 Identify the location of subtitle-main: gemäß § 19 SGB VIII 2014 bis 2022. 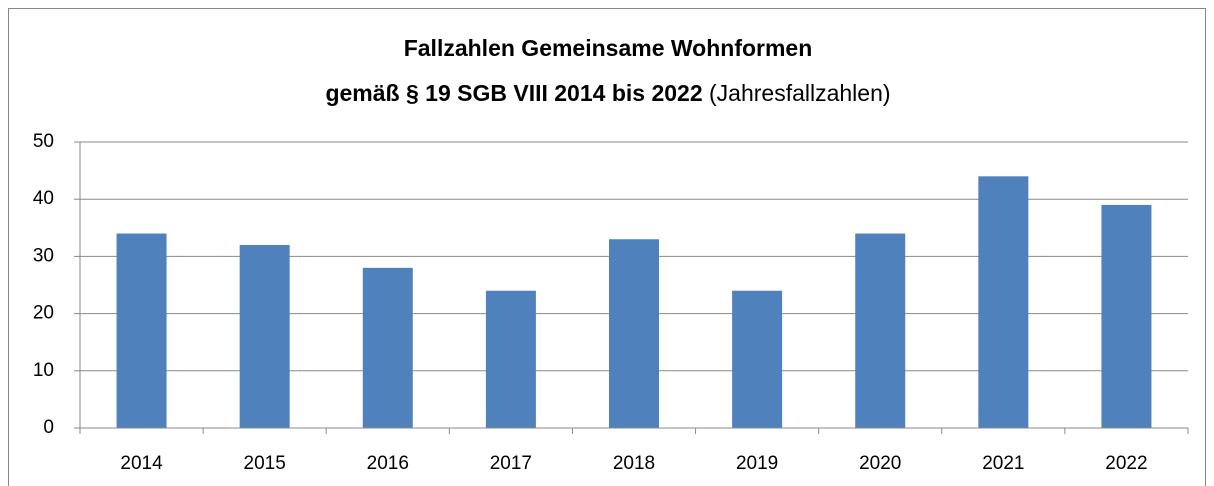
(513, 93).